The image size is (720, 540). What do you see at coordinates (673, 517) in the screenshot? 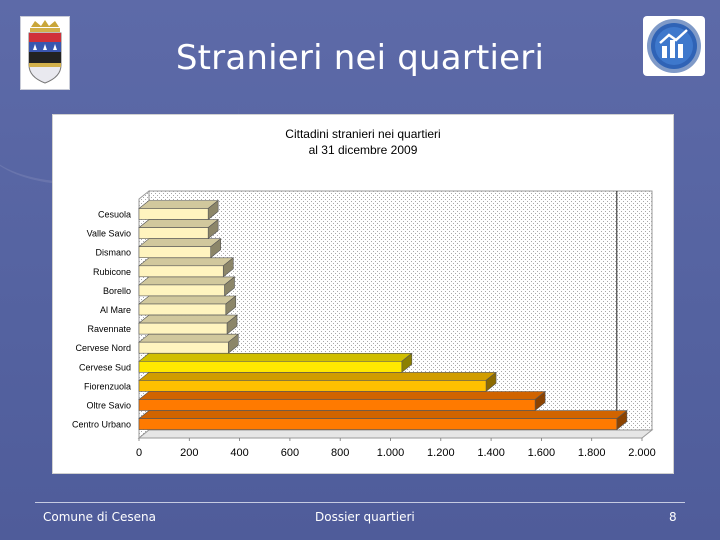
I see `page-number: 8` at bounding box center [673, 517].